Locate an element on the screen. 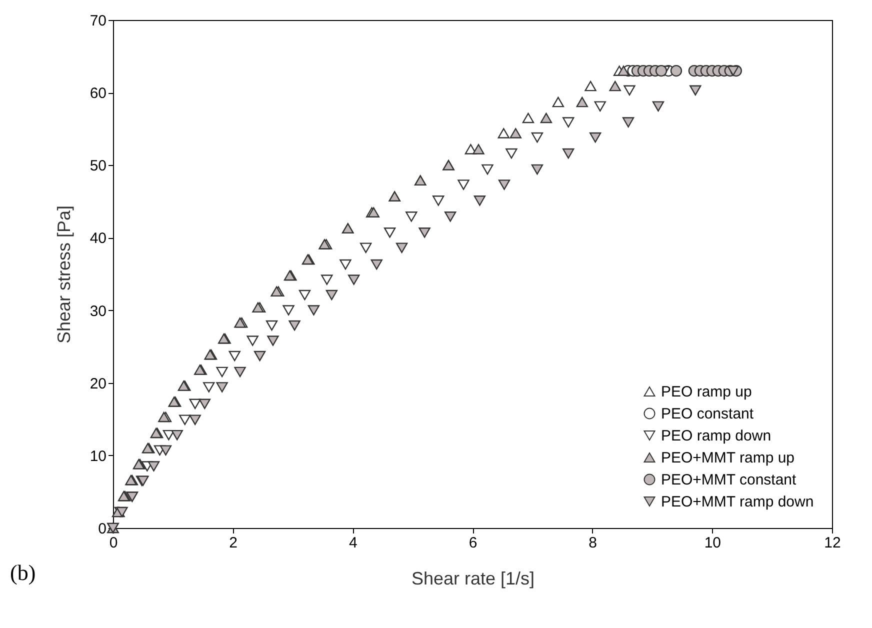 The height and width of the screenshot is (628, 872). x-tick-label: 6 is located at coordinates (473, 543).